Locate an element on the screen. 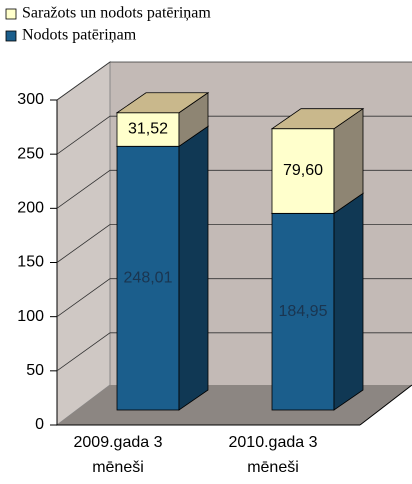 This screenshot has height=484, width=412. data-label: 248,01 is located at coordinates (148, 277).